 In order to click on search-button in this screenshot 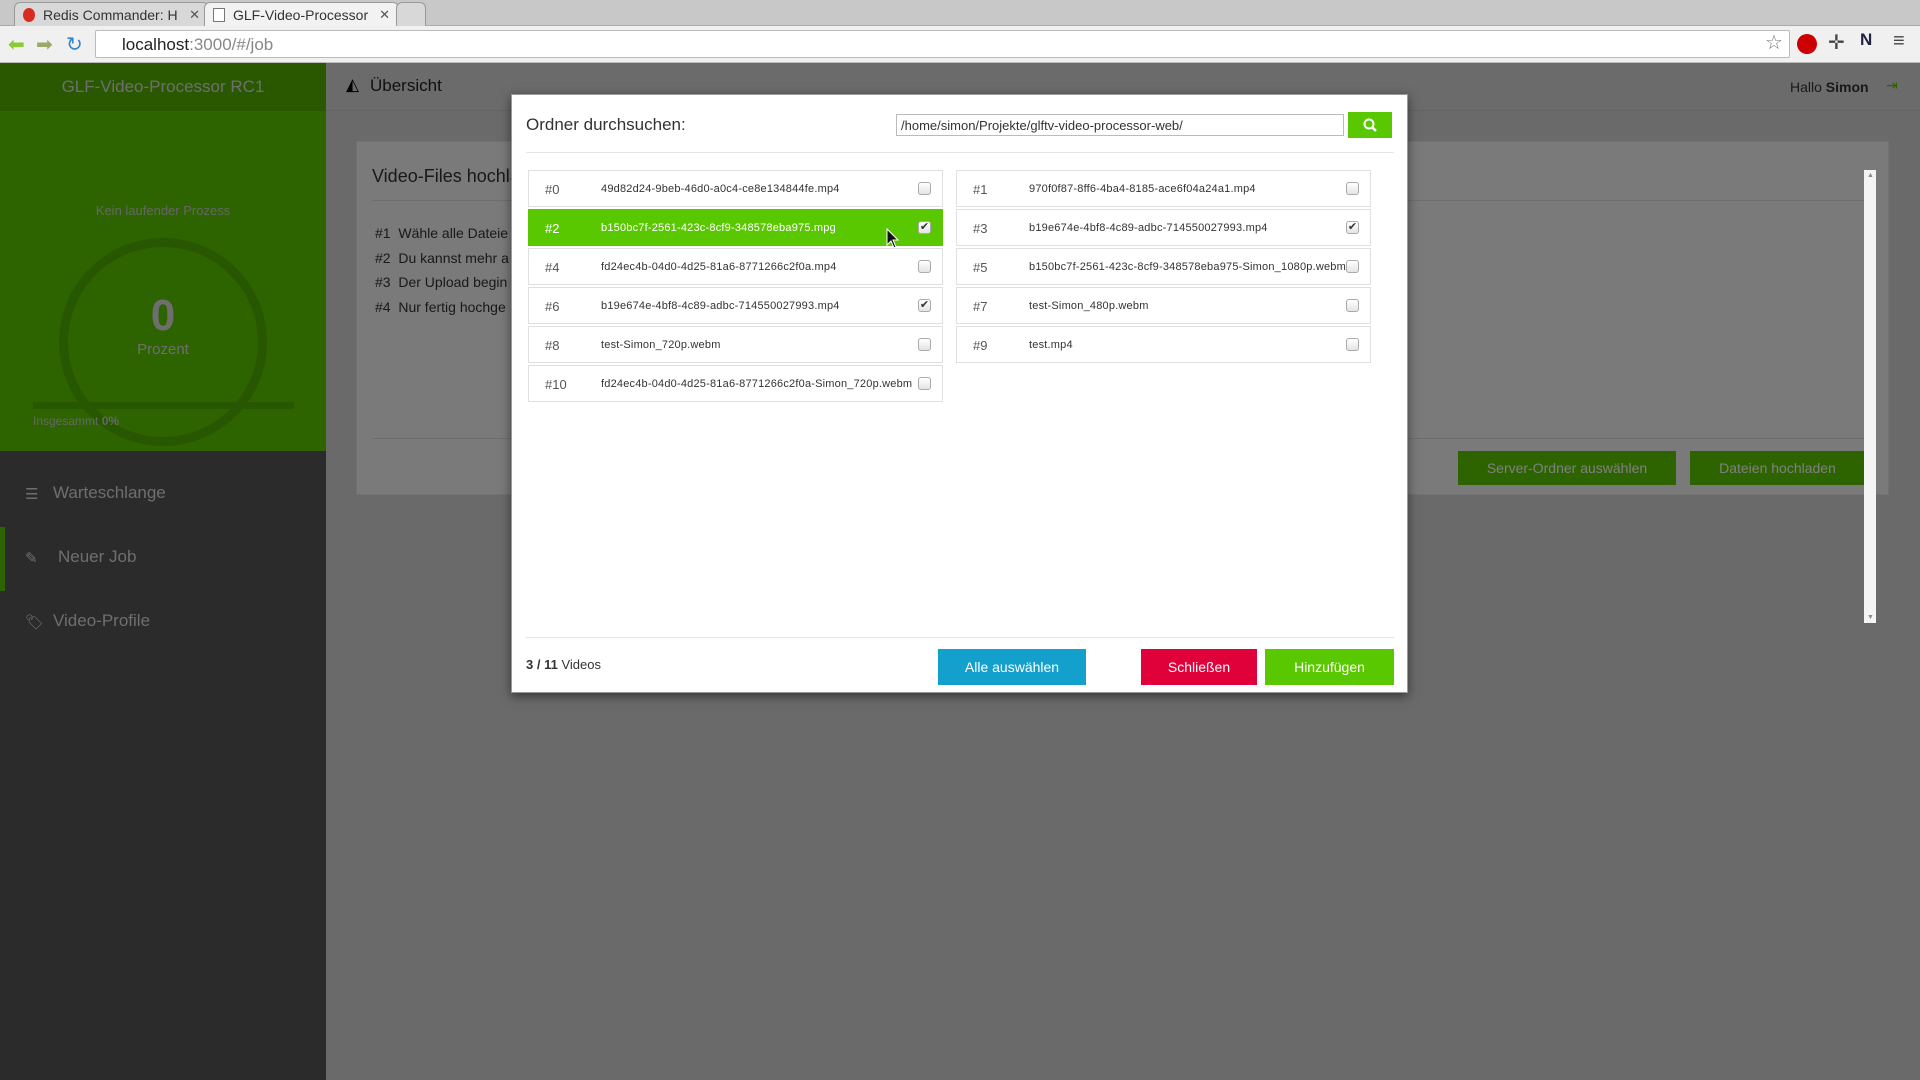, I will do `click(1370, 125)`.